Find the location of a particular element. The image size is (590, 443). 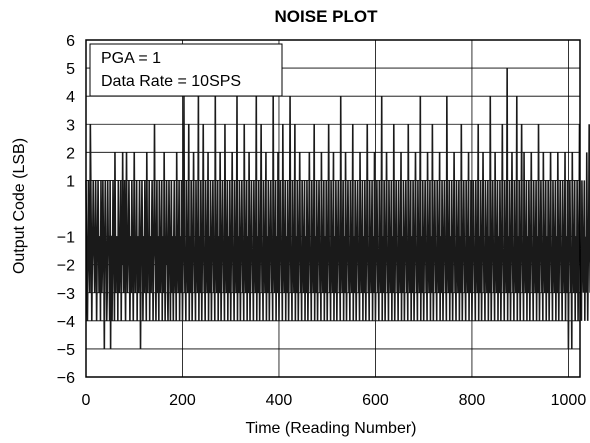

x-tick-labels: 0 200 400 600 800 1000 is located at coordinates (334, 400).